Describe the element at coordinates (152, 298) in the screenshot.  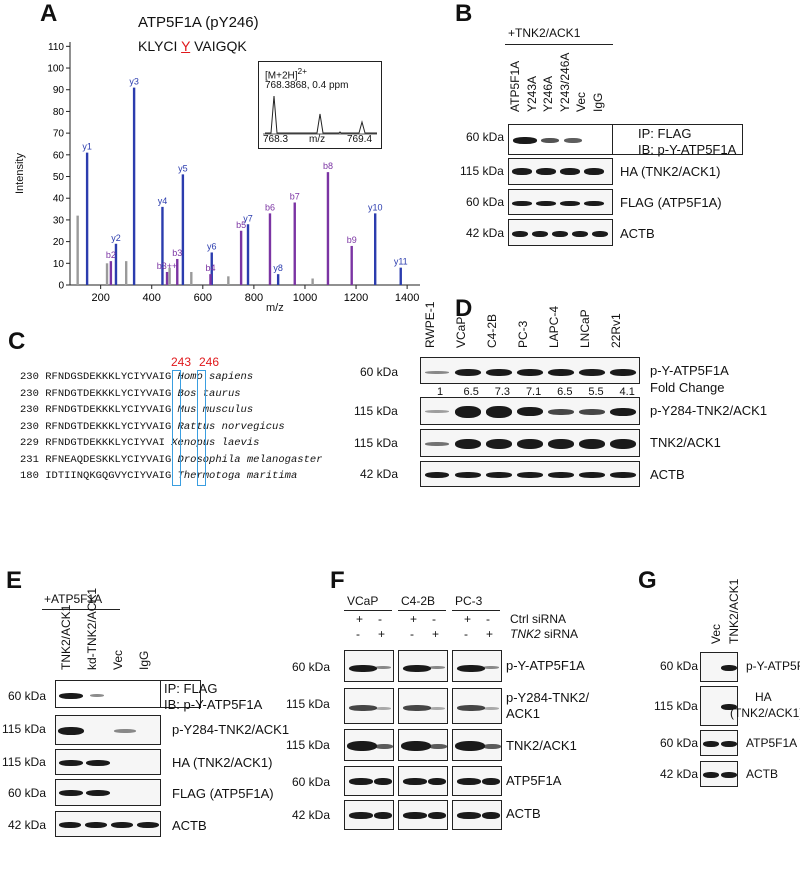
I see `x-tick-label: 400` at that location.